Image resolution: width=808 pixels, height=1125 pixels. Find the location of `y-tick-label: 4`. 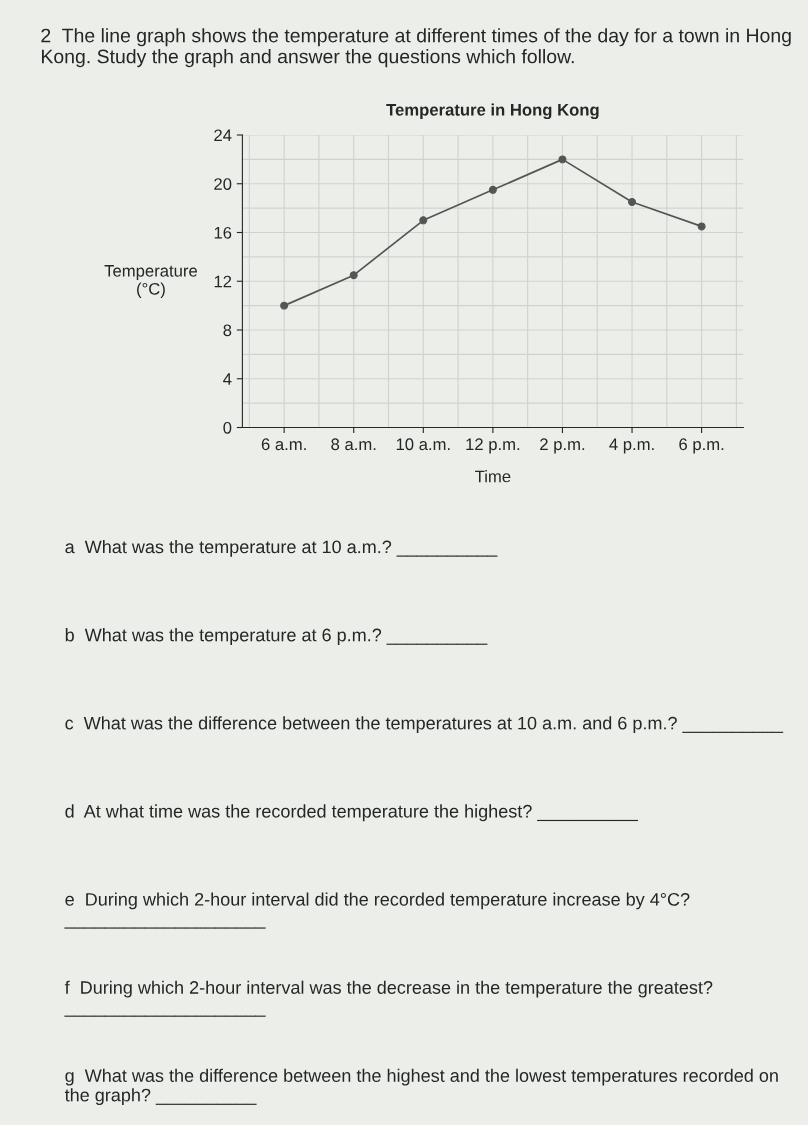

y-tick-label: 4 is located at coordinates (227, 379).